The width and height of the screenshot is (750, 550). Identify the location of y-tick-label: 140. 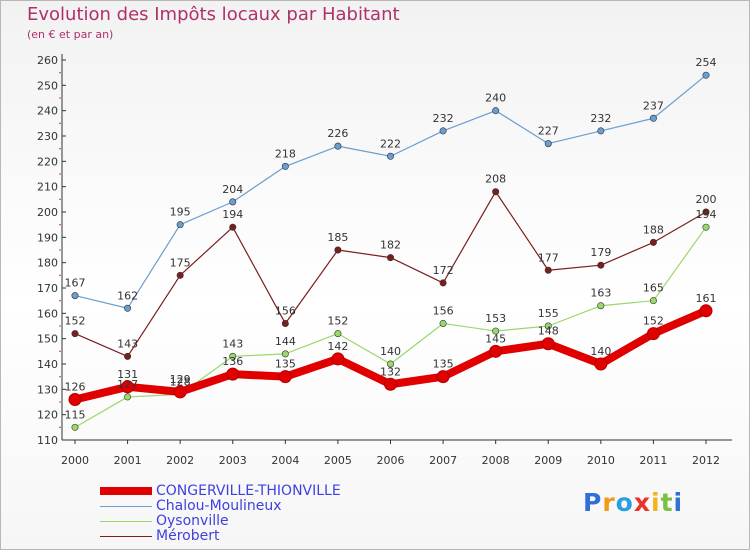
(47, 364).